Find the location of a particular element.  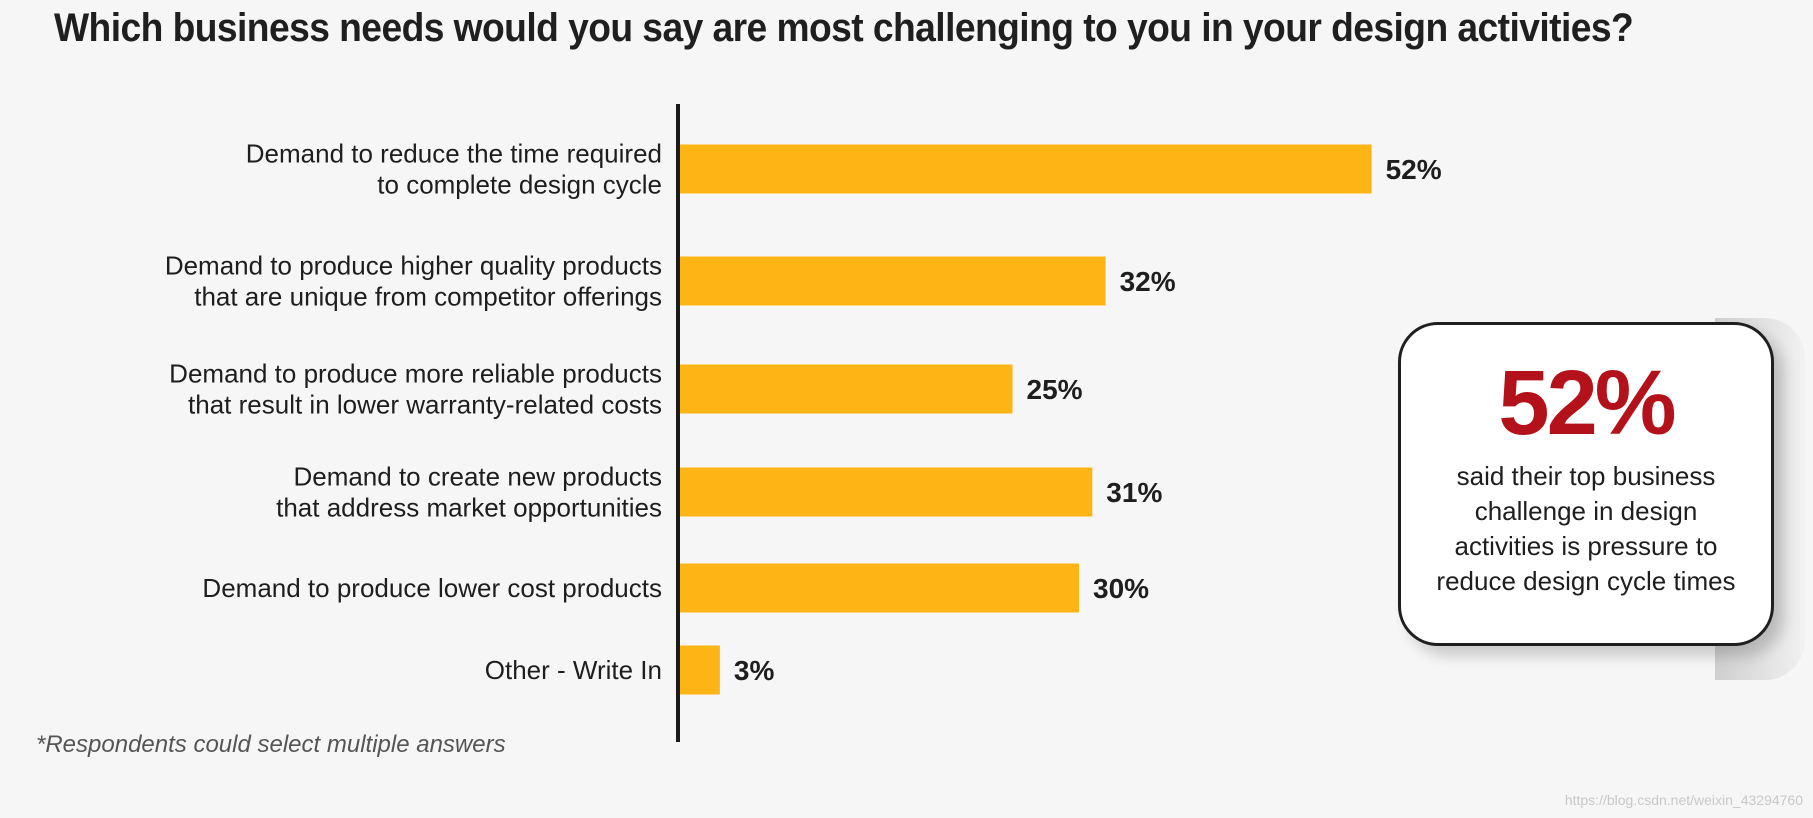

value-label-3: 25% is located at coordinates (1055, 389).